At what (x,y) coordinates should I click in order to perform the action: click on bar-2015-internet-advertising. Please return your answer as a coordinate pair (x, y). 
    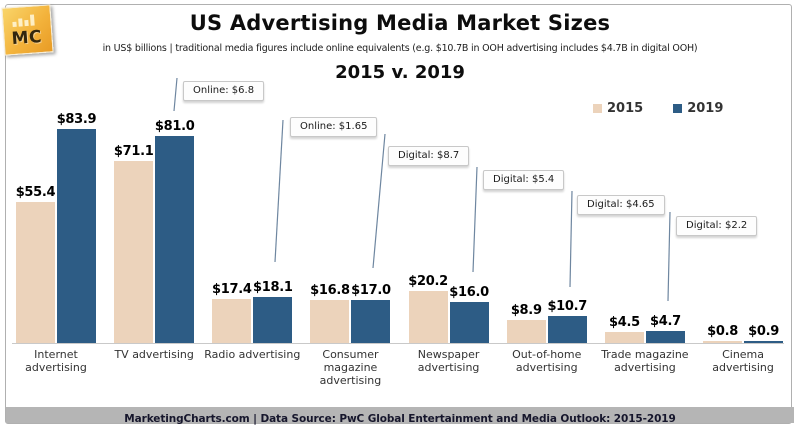
    Looking at the image, I should click on (35, 272).